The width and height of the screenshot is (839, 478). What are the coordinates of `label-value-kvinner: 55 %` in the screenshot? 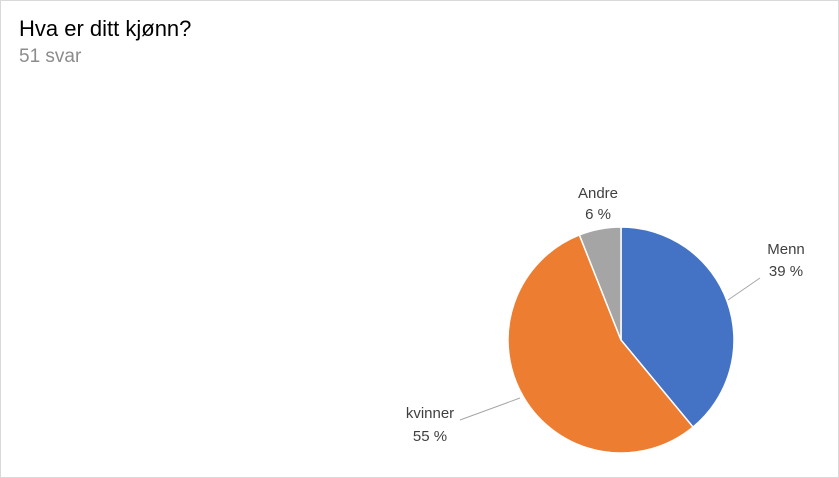 It's located at (430, 436).